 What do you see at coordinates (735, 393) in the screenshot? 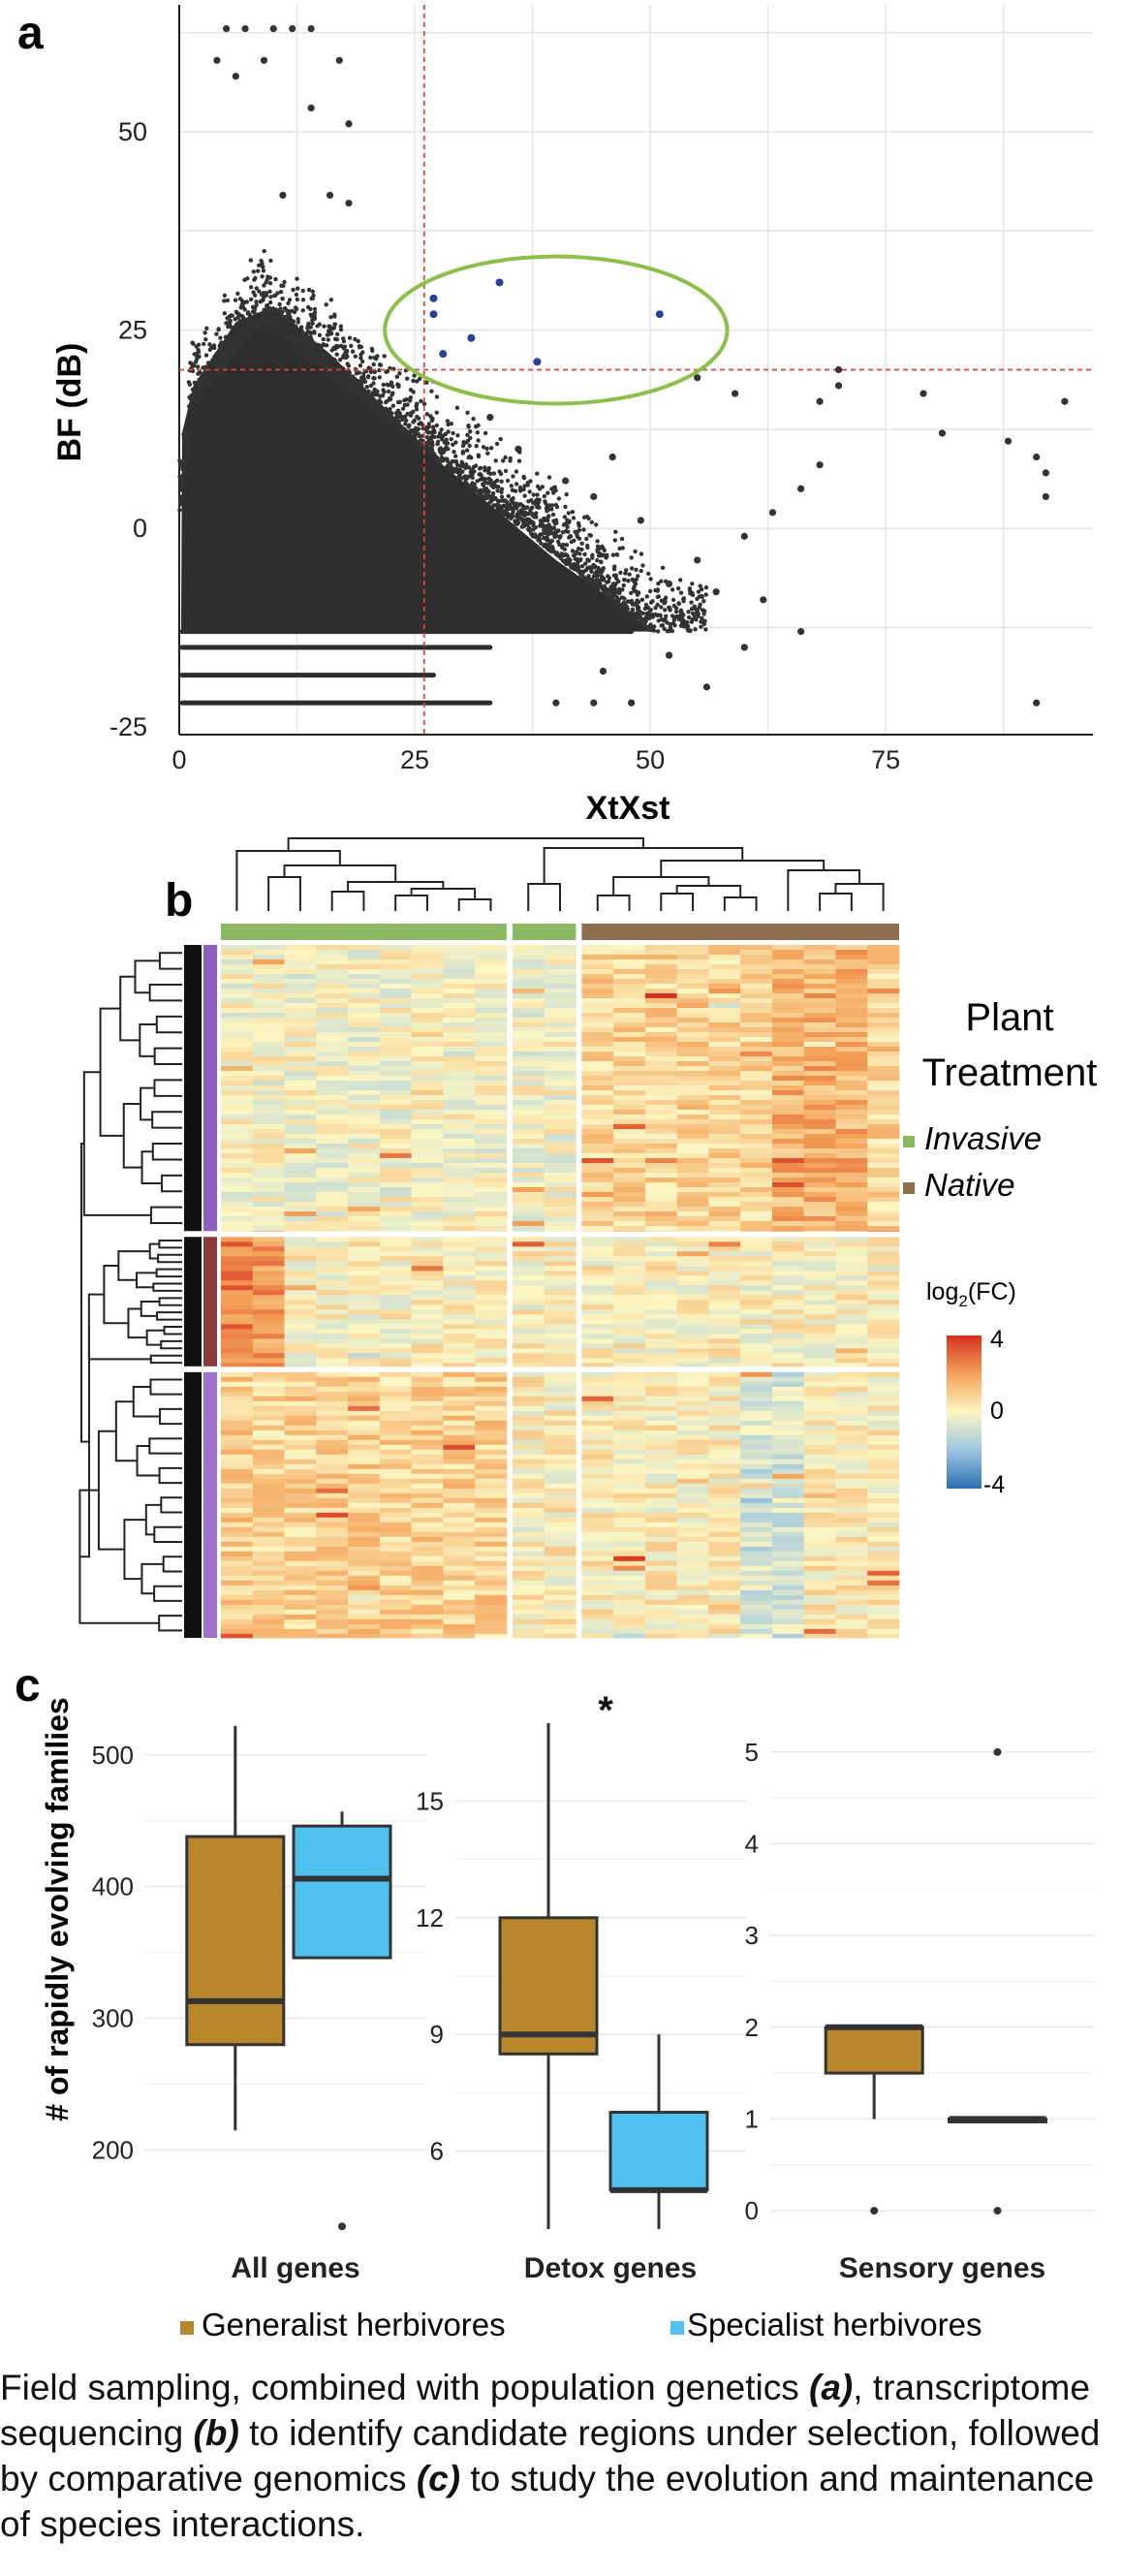
I see `outlier-point` at bounding box center [735, 393].